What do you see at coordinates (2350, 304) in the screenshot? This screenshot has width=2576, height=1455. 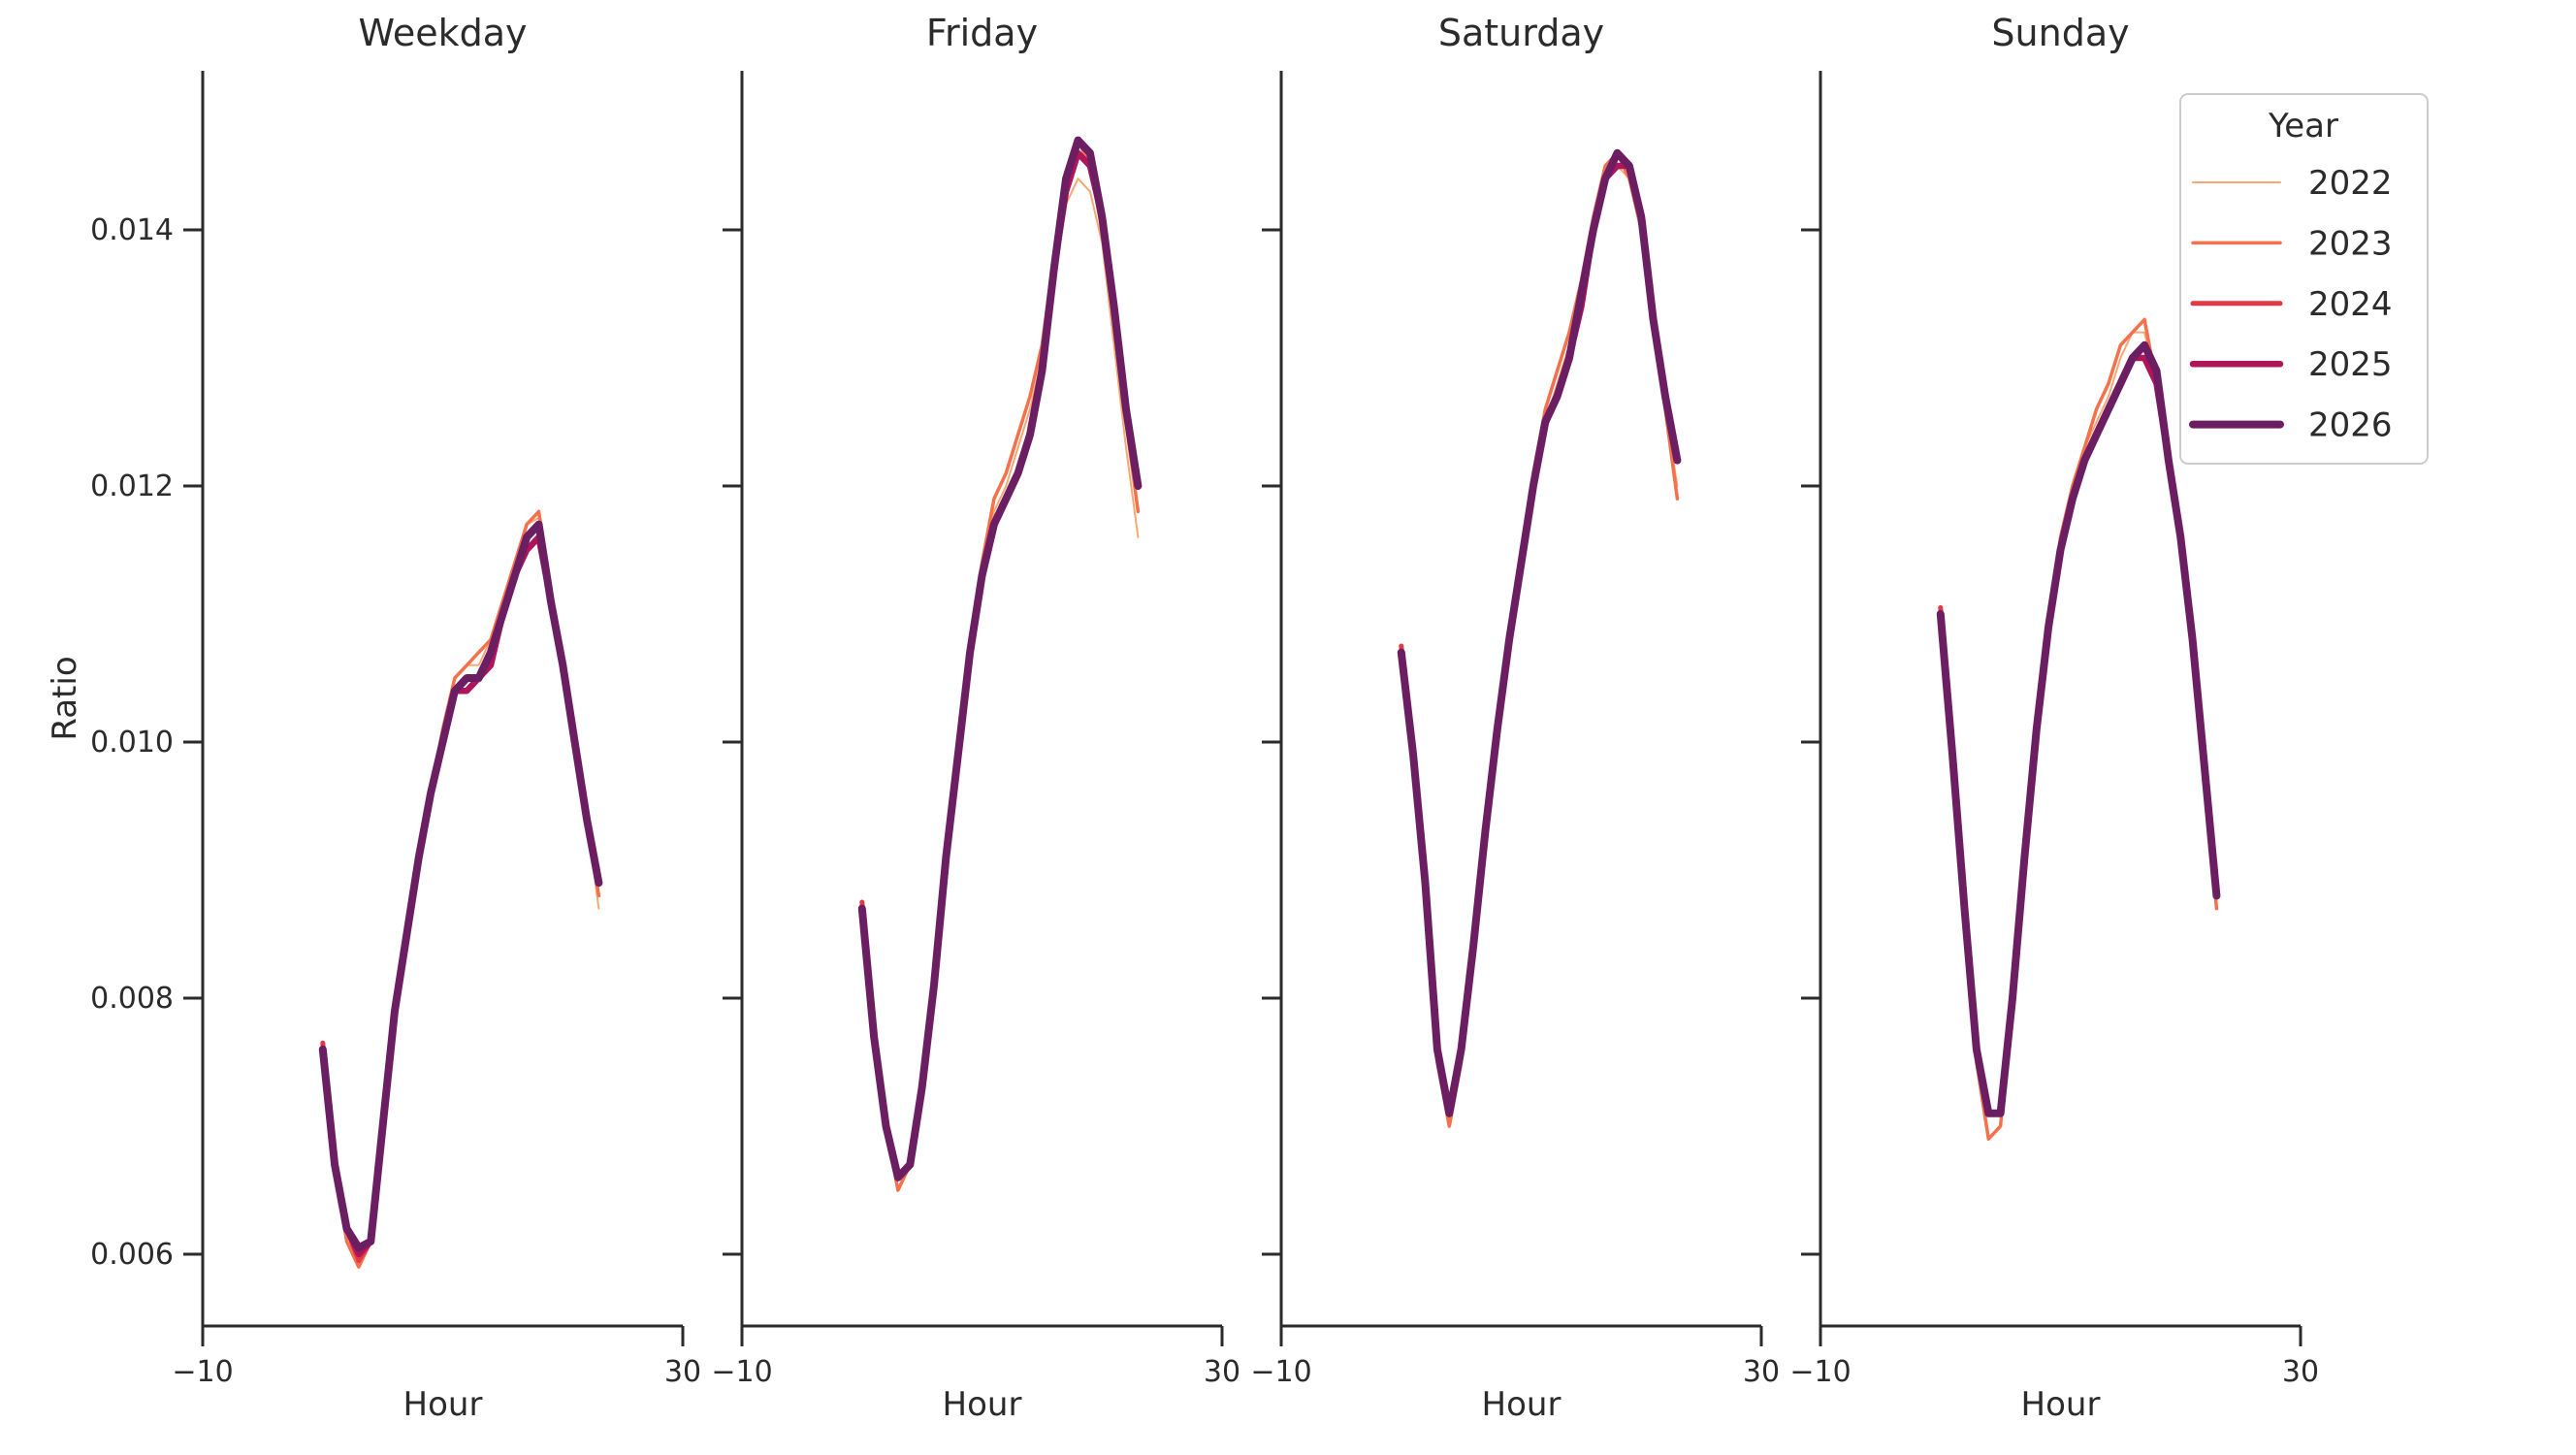 I see `legend-entry-label: 2024` at bounding box center [2350, 304].